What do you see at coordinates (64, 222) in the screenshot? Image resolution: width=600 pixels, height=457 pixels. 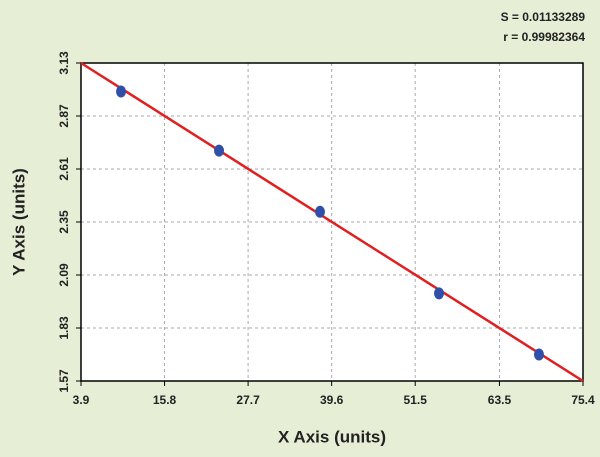 I see `y-tick-label: 2.35` at bounding box center [64, 222].